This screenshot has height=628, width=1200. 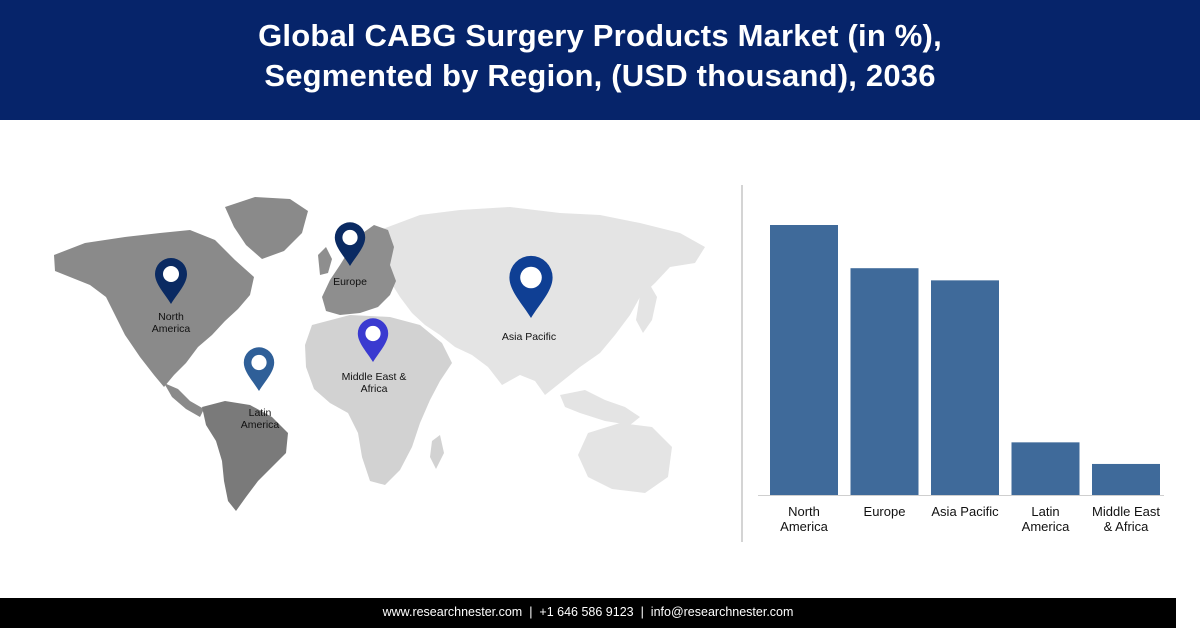 I want to click on map-uk, so click(x=325, y=261).